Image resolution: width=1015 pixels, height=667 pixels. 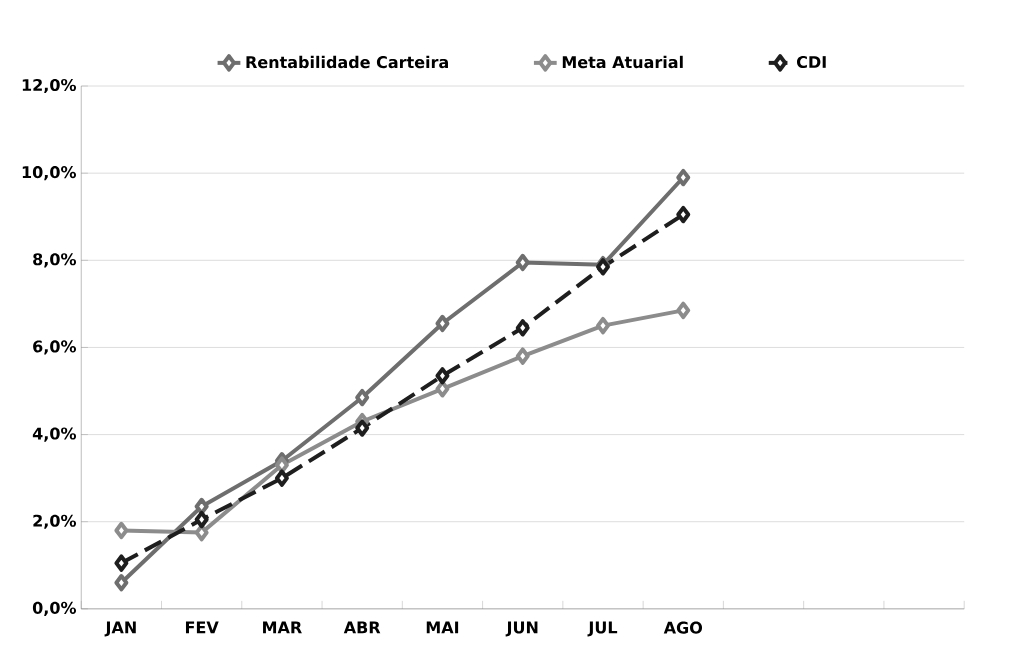 I want to click on y-tick-label: 6,0%, so click(x=55, y=347).